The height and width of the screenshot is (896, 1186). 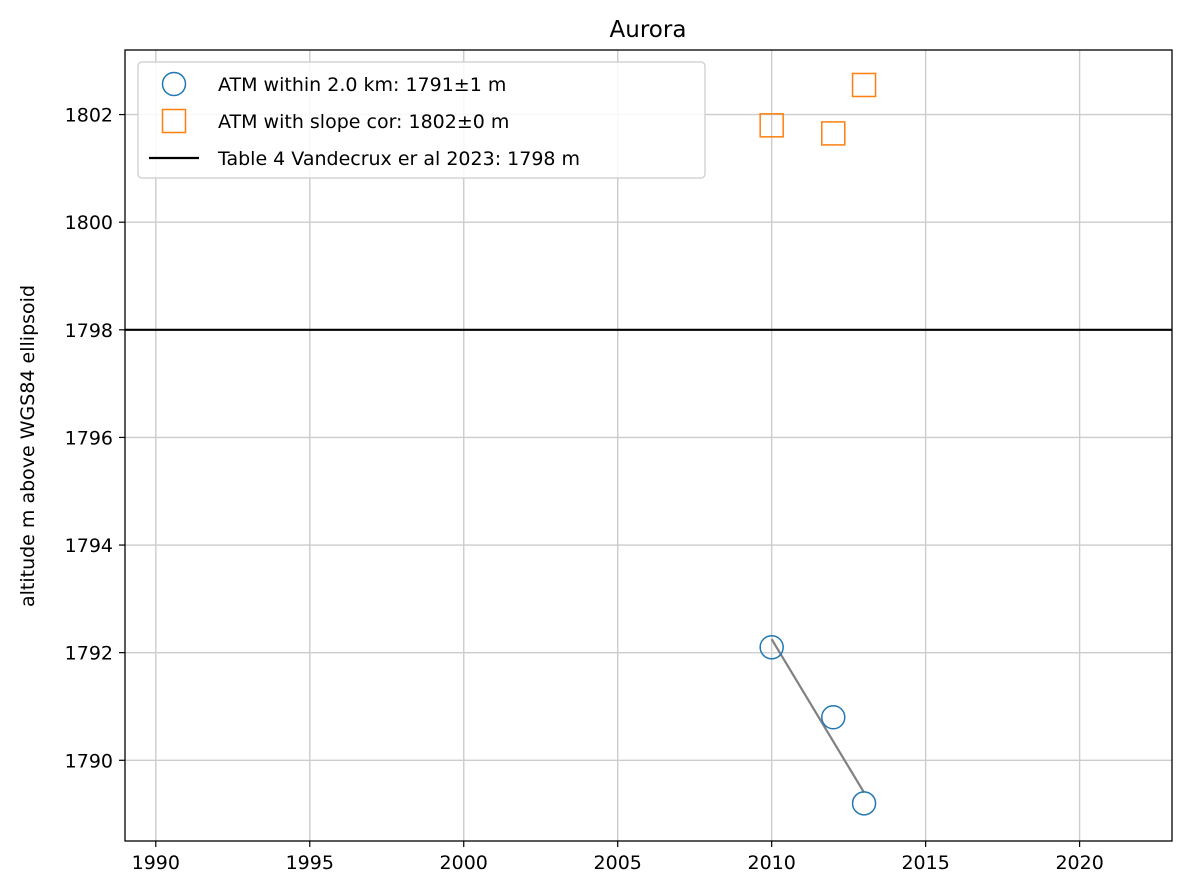 What do you see at coordinates (648, 30) in the screenshot?
I see `chart-title: Aurora` at bounding box center [648, 30].